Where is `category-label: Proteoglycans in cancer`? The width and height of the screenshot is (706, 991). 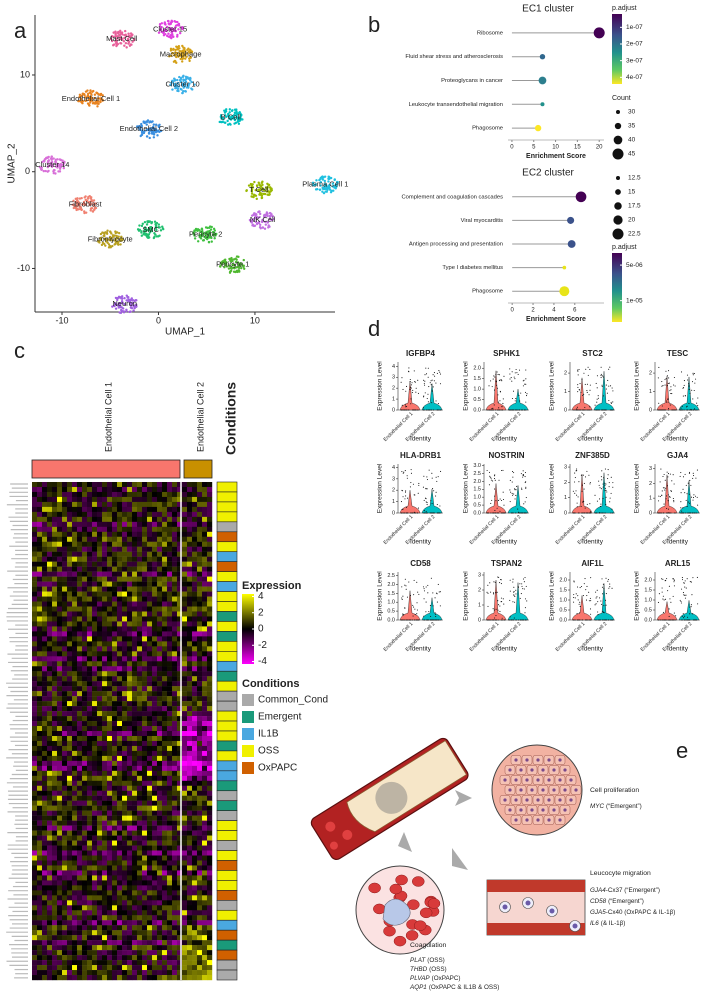
category-label: Proteoglycans in cancer is located at coordinates (472, 81).